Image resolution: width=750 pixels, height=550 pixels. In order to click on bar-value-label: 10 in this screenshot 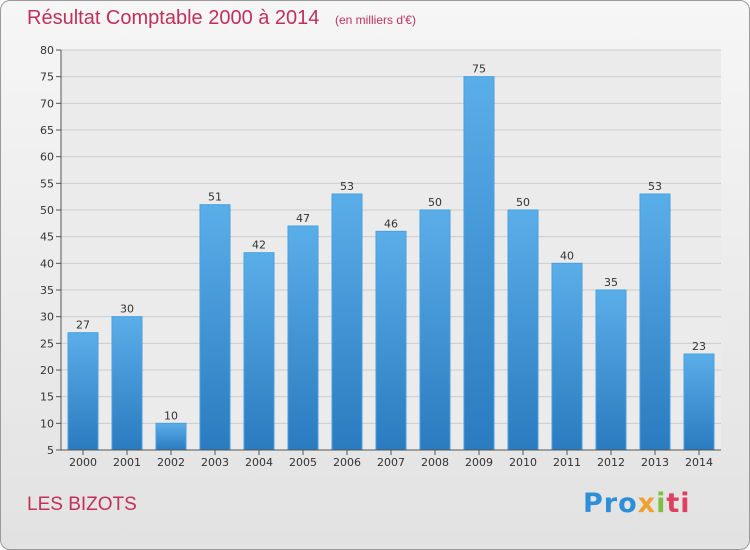, I will do `click(171, 415)`.